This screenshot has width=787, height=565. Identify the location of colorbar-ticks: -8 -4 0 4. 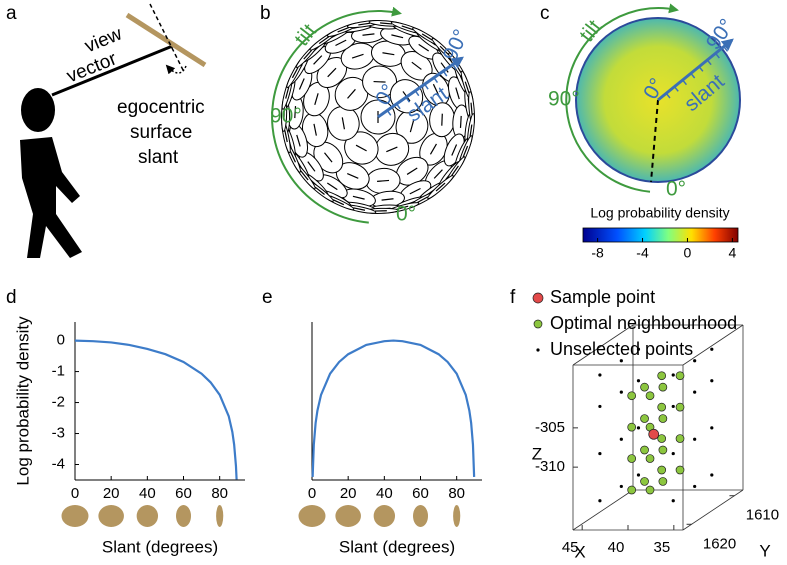
(663, 249).